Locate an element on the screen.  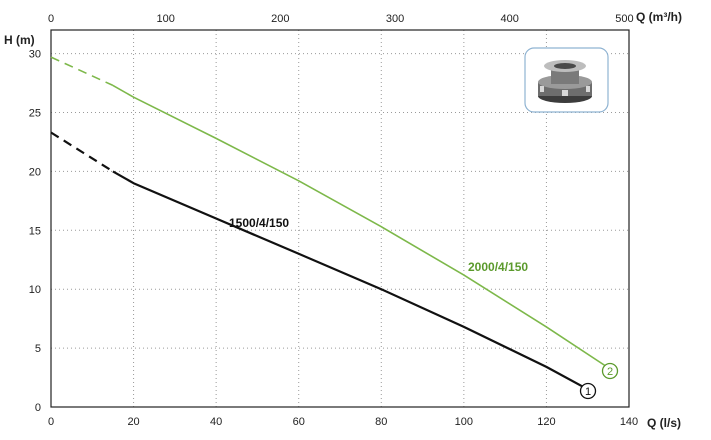
x2-tick-label: 400 is located at coordinates (510, 19).